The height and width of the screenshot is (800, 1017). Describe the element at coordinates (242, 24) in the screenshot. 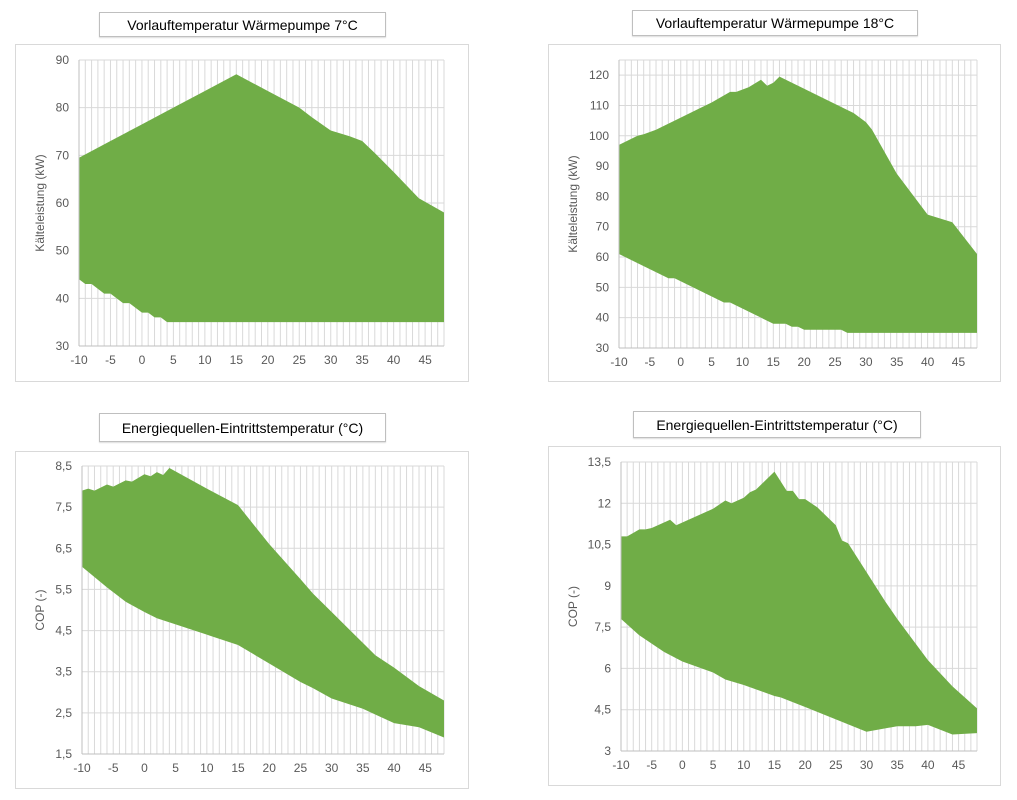

I see `chart-title: Vorlauftemperatur Wärmepumpe 7°C` at that location.